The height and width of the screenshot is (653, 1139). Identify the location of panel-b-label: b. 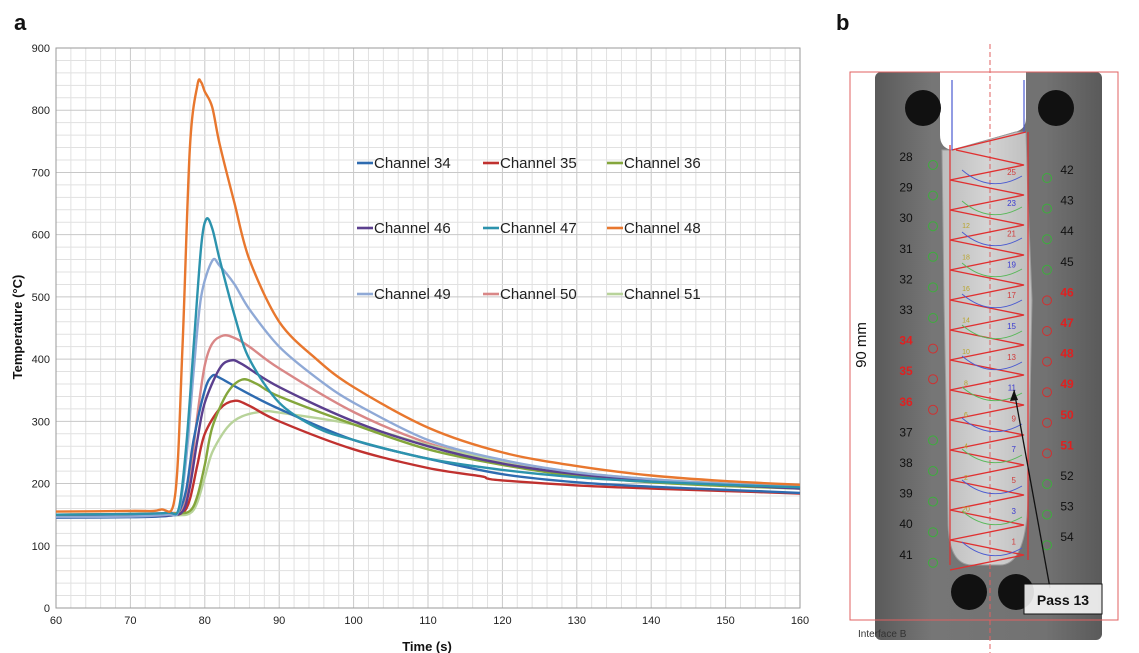
(842, 22).